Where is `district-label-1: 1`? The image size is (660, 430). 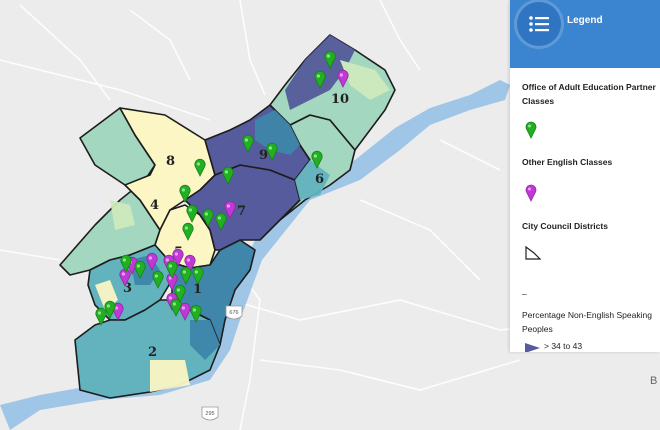 district-label-1: 1 is located at coordinates (197, 289).